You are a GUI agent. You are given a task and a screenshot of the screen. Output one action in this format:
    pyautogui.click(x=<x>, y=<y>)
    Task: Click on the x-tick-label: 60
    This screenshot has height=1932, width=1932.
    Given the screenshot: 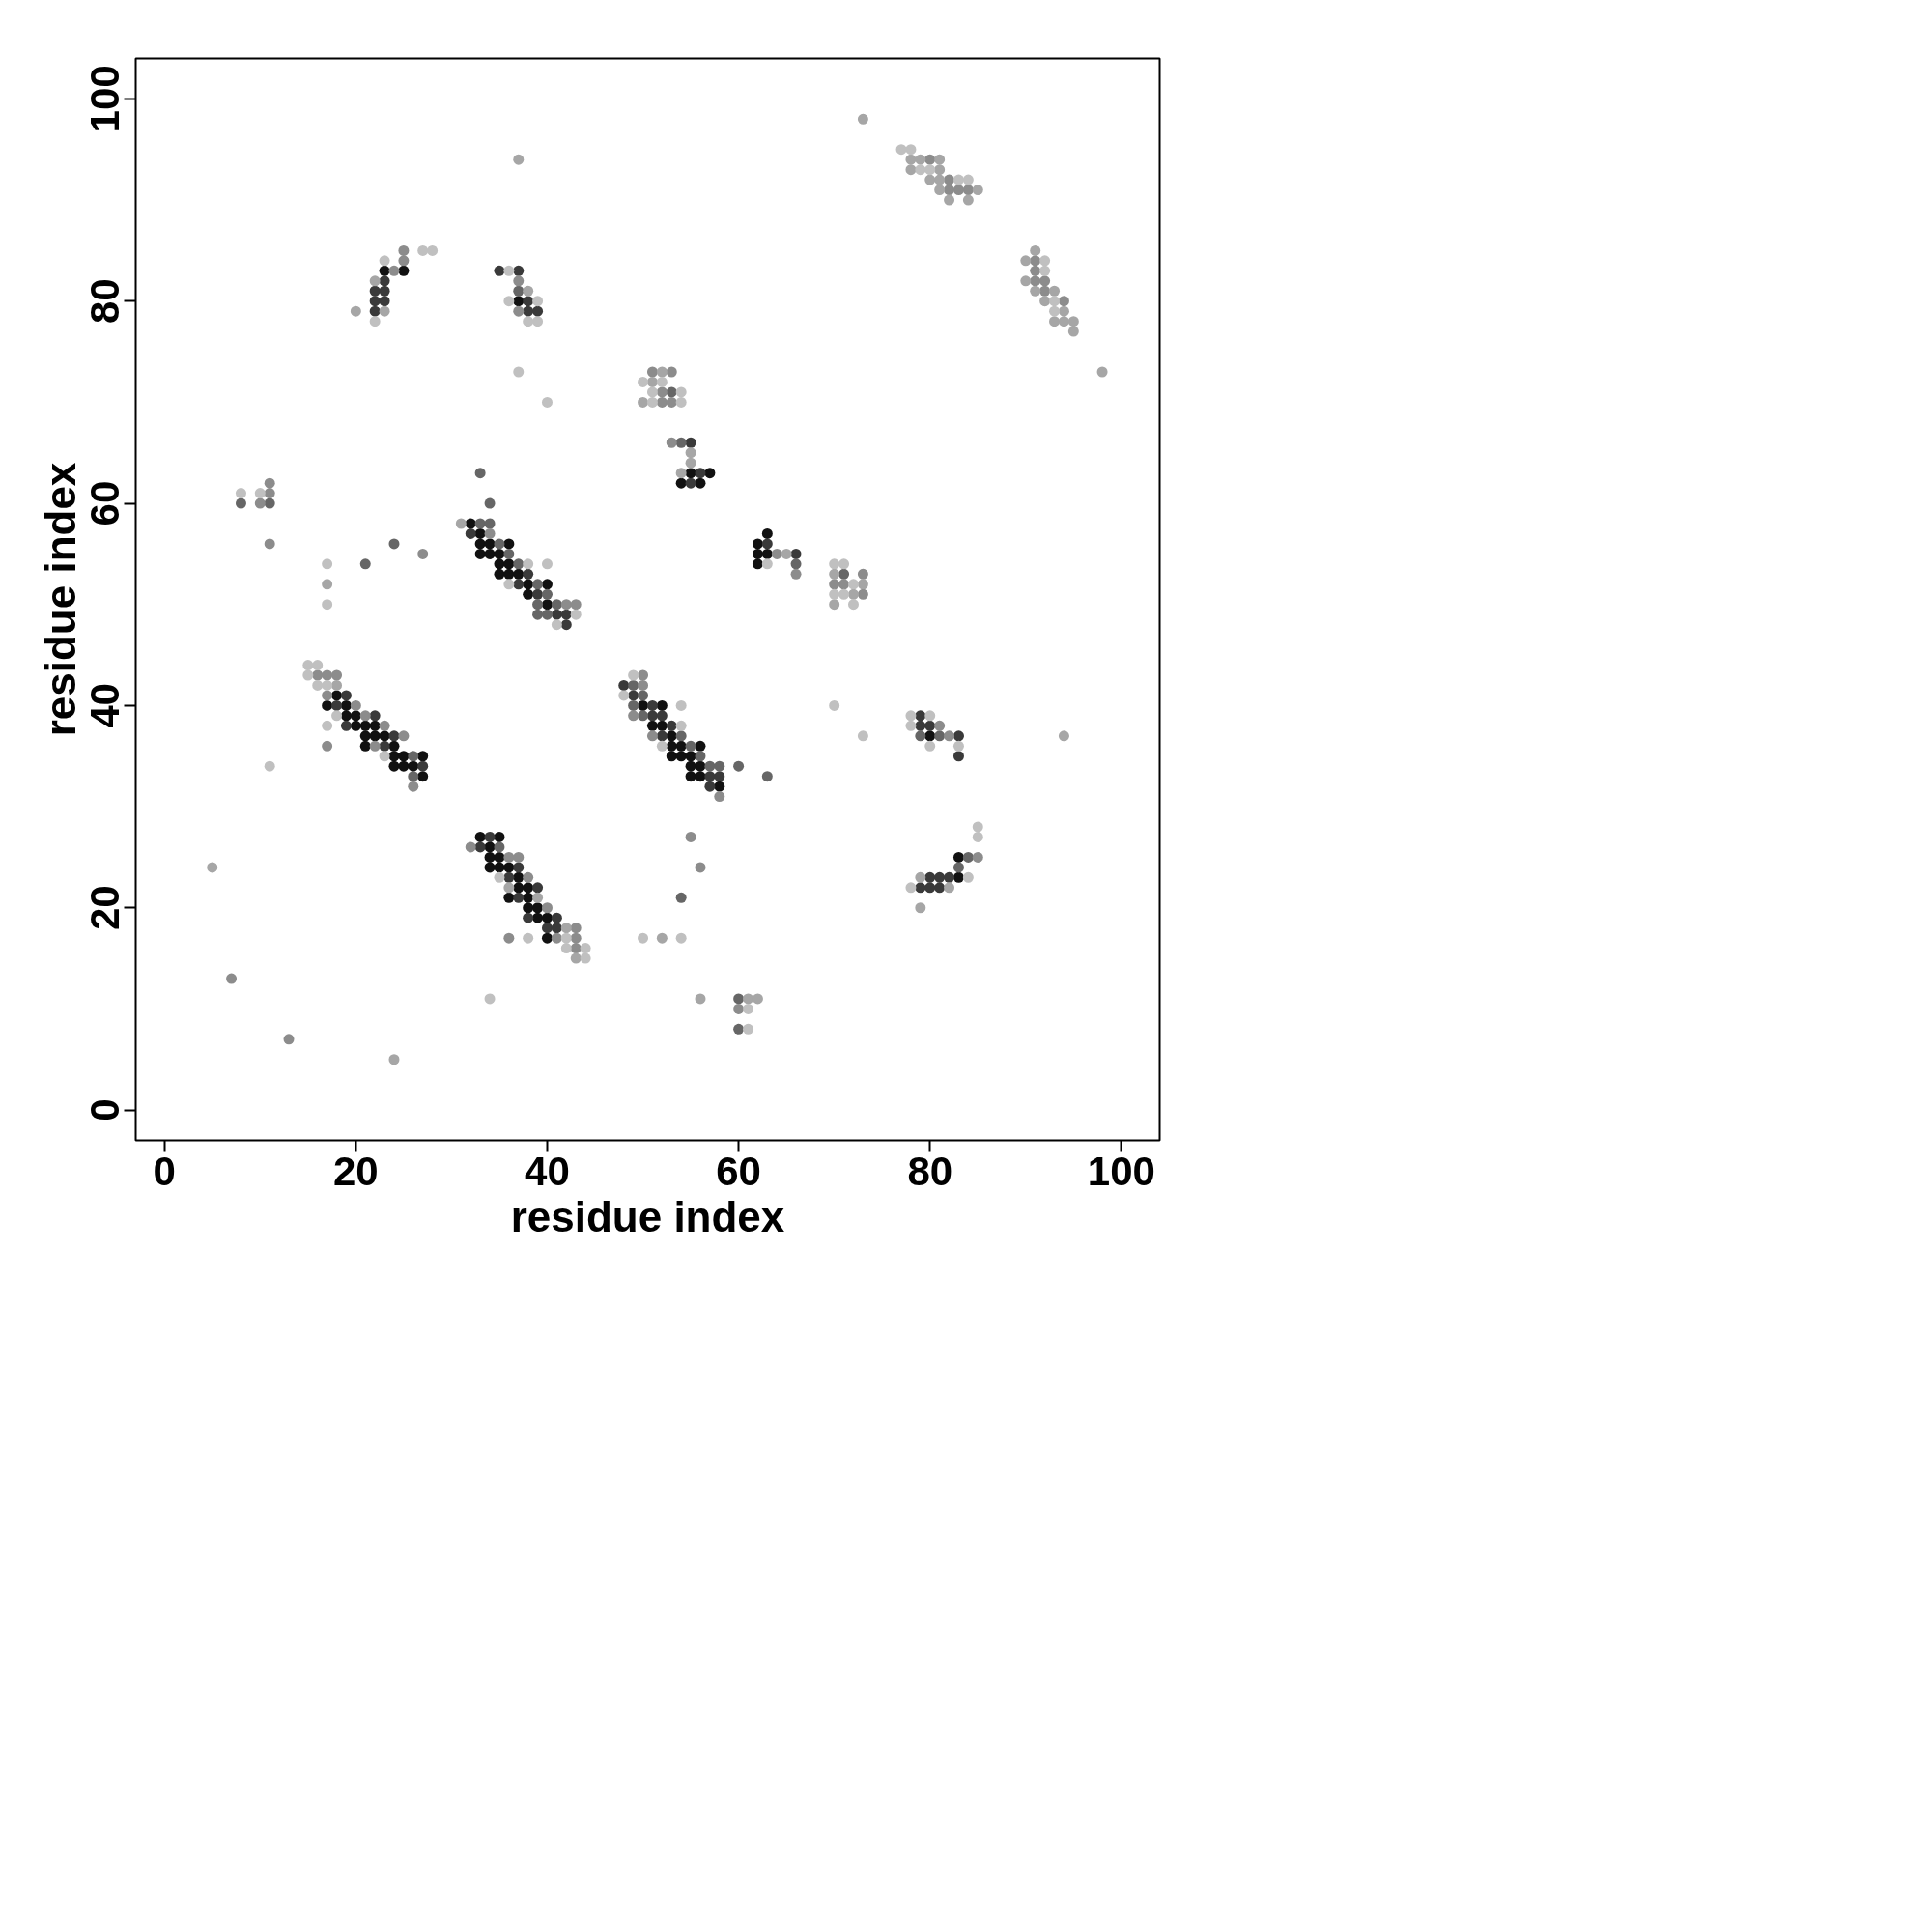 What is the action you would take?
    pyautogui.click(x=738, y=1171)
    